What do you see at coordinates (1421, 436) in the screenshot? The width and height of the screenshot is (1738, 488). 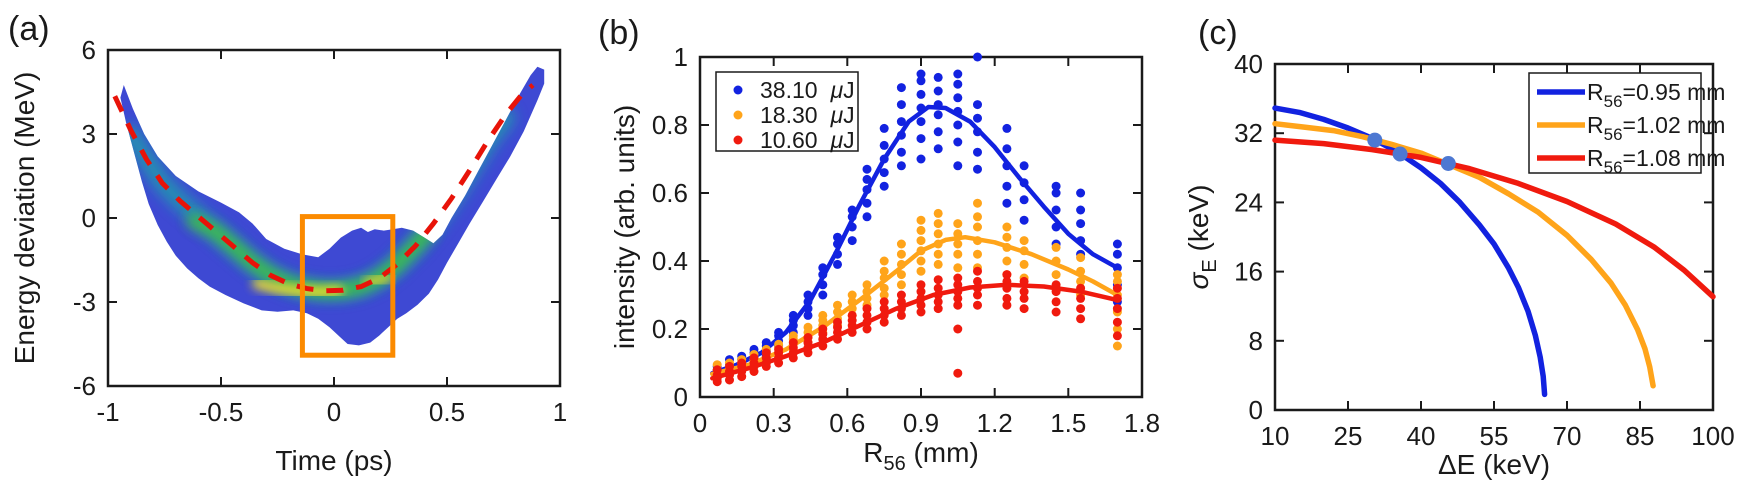 I see `x-tick-label: 40` at bounding box center [1421, 436].